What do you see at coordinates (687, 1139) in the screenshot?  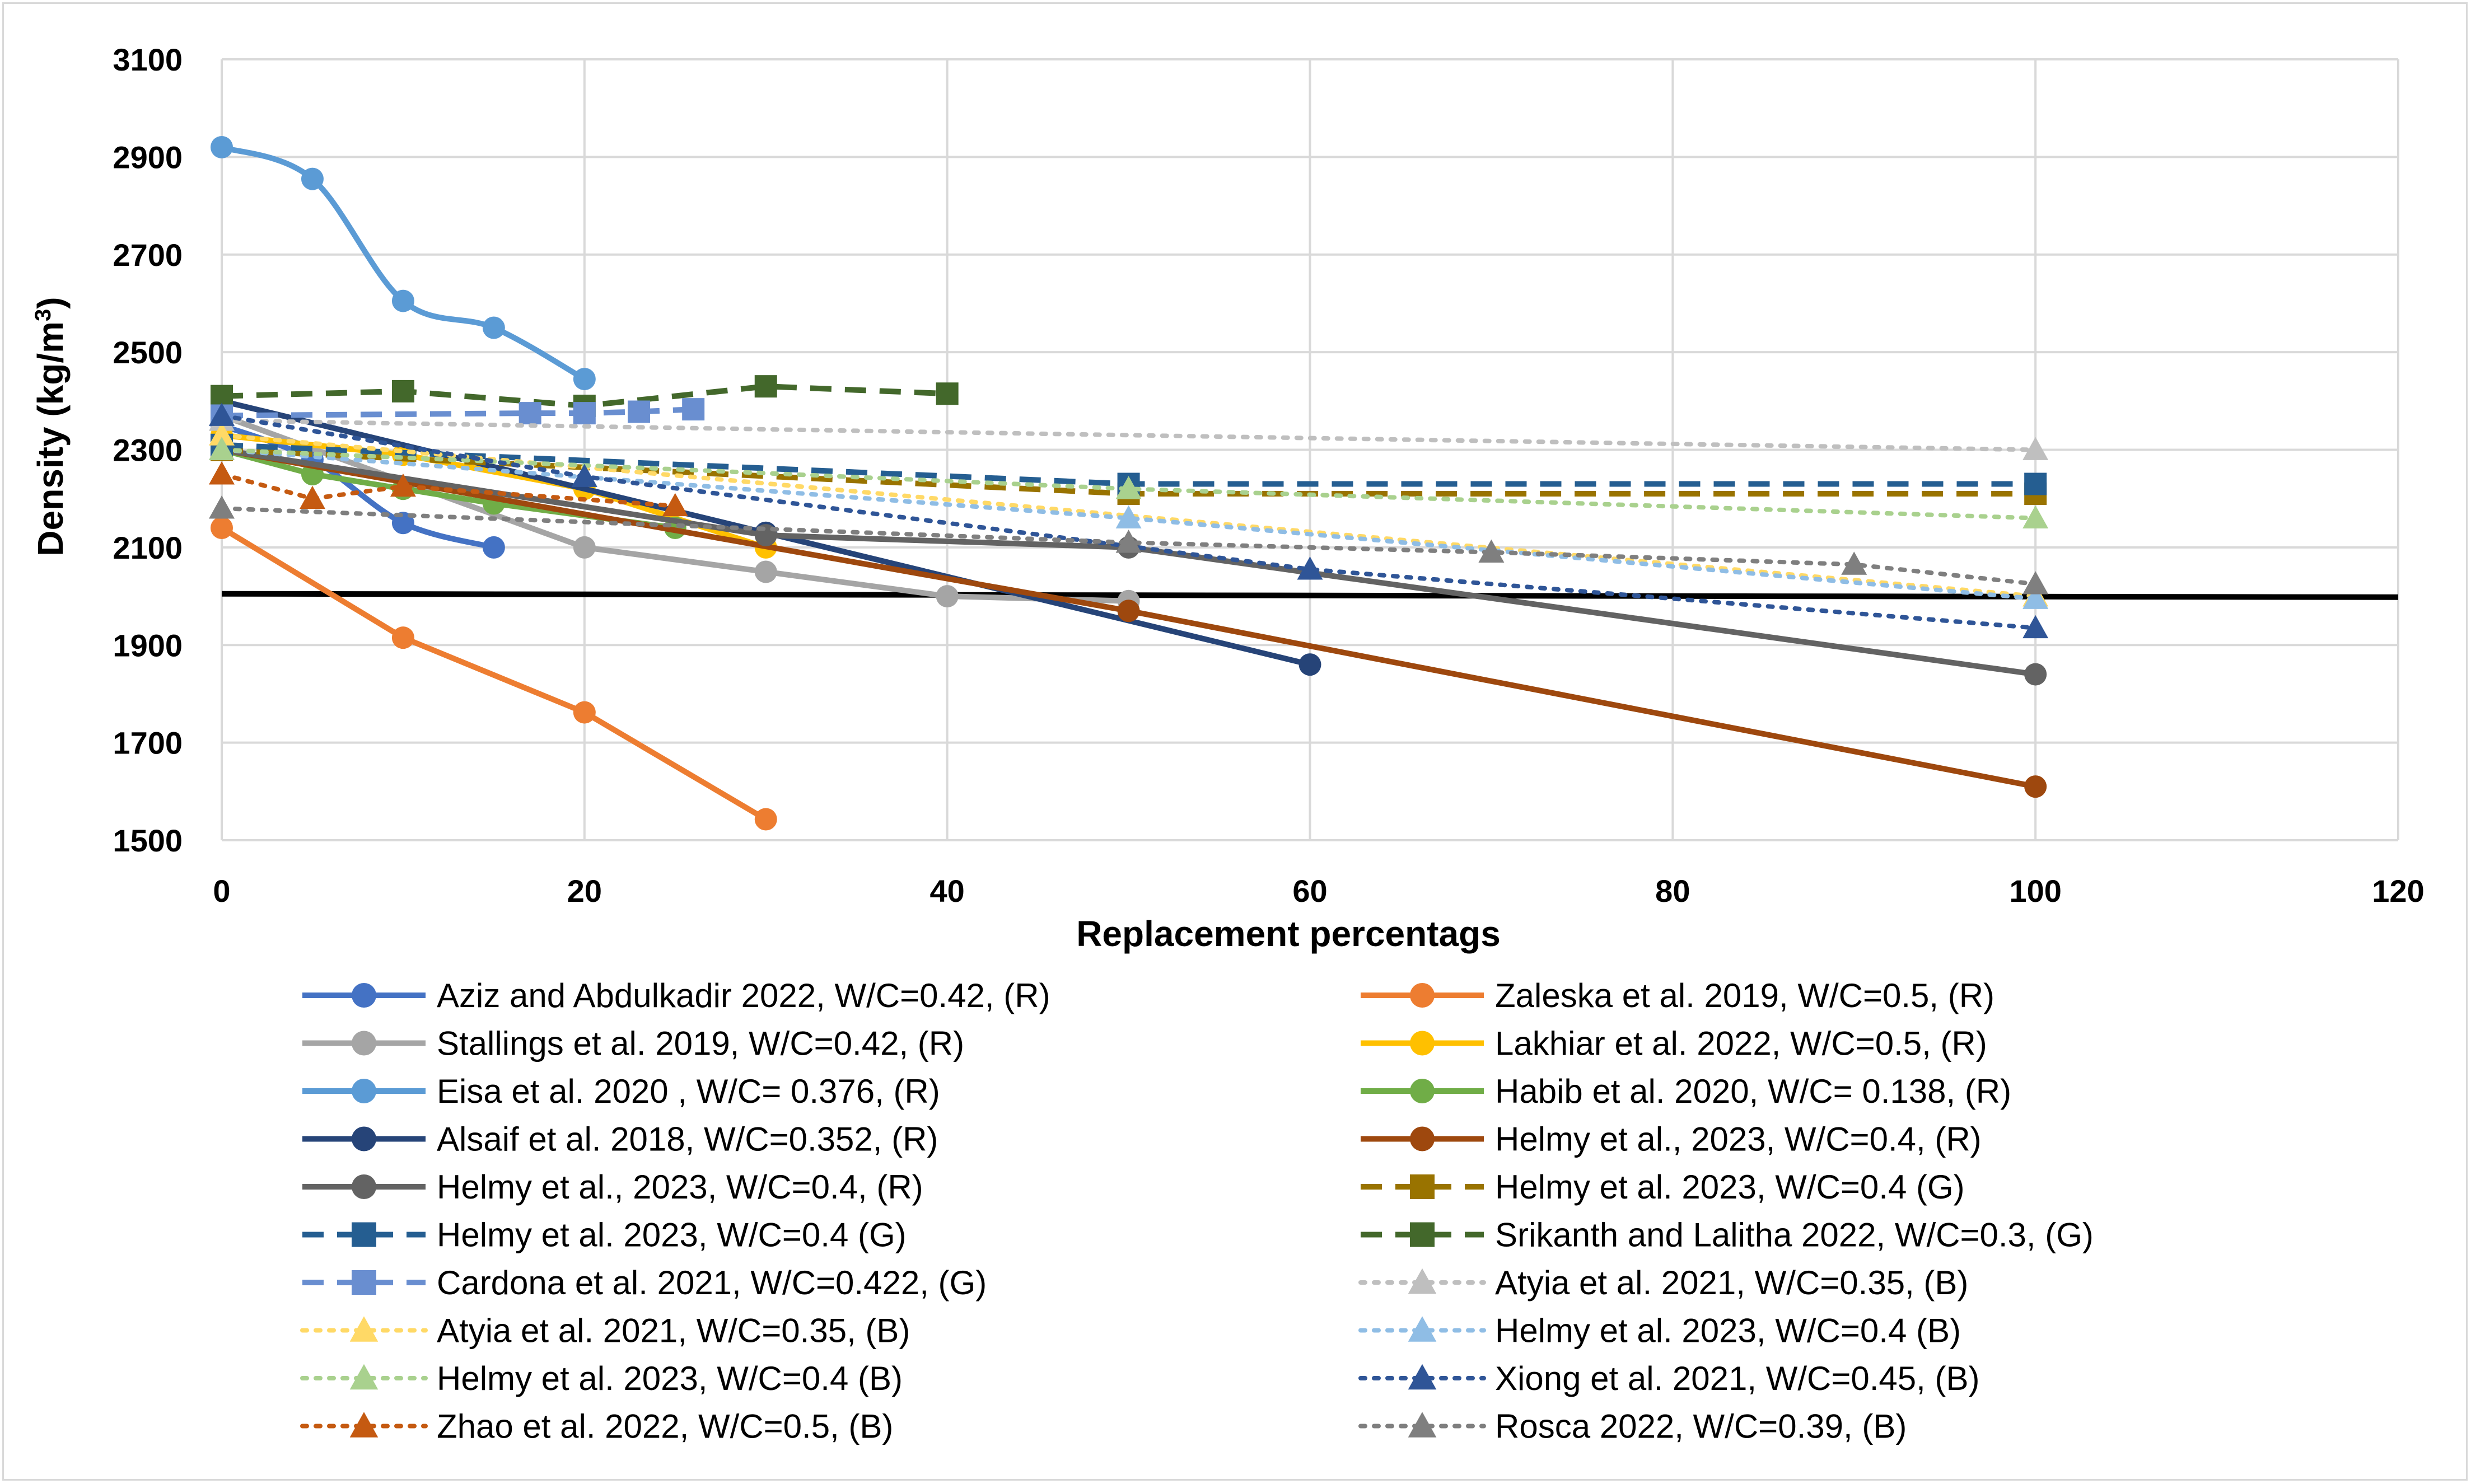 I see `legend-label: Alsaif et al. 2018, W/C=0.352, (R)` at bounding box center [687, 1139].